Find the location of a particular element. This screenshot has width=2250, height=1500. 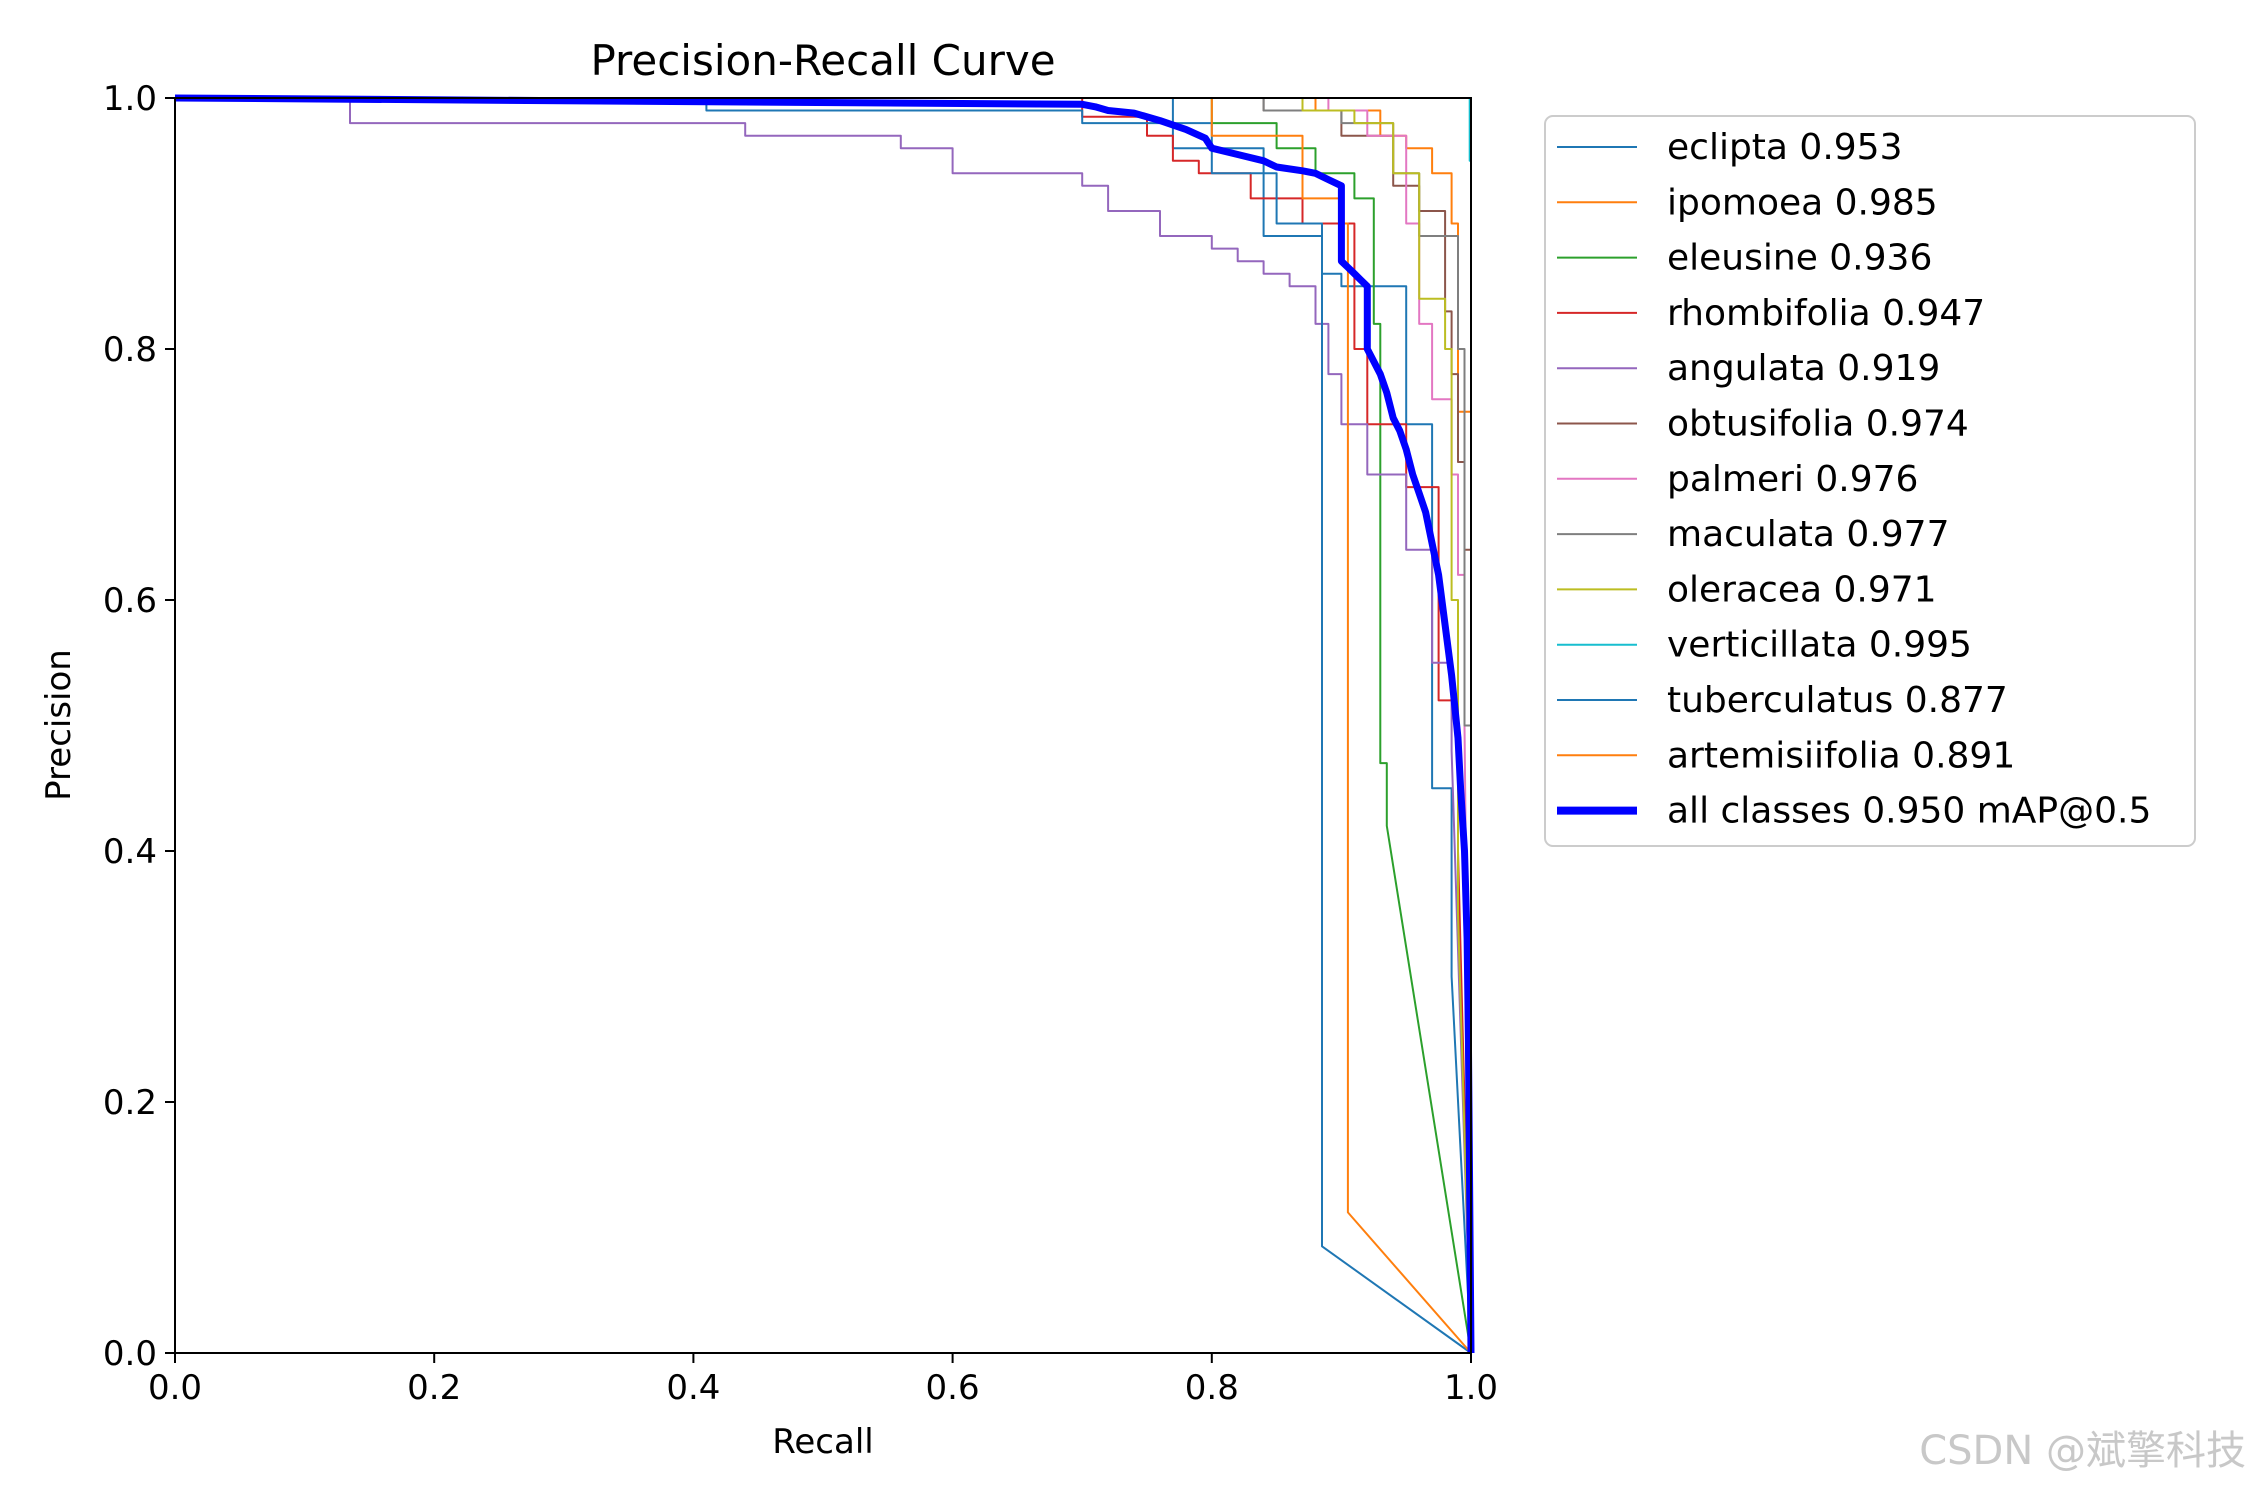

y-tick-label: 0.8 is located at coordinates (130, 350).